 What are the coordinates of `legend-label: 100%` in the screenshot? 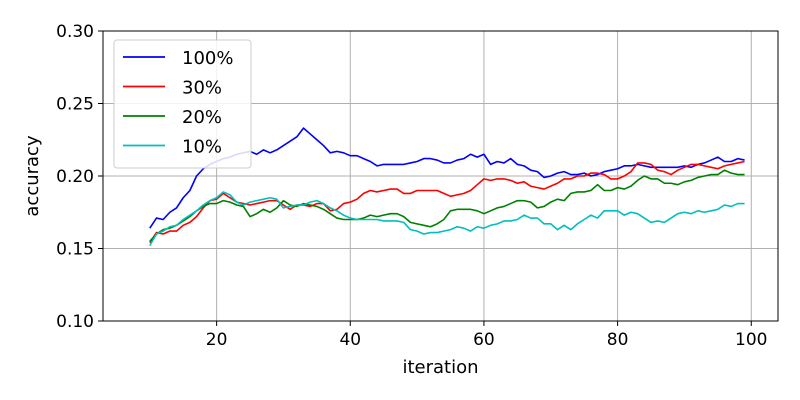 It's located at (207, 58).